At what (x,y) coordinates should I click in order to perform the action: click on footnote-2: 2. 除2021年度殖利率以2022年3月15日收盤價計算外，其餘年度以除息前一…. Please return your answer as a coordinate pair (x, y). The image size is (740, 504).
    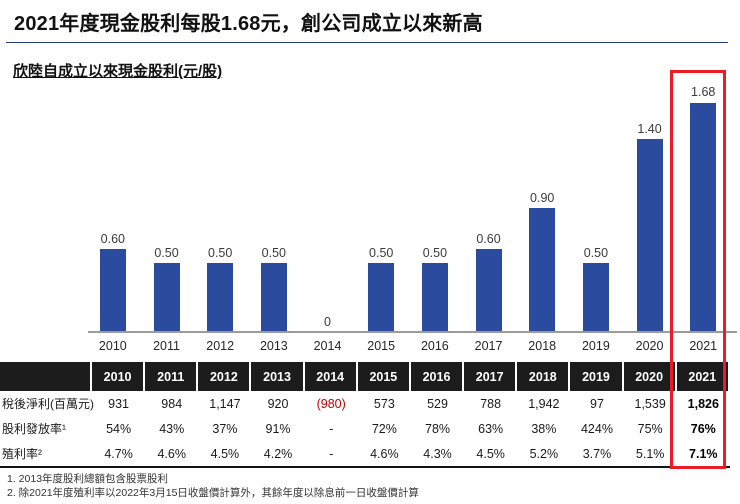
    Looking at the image, I should click on (213, 492).